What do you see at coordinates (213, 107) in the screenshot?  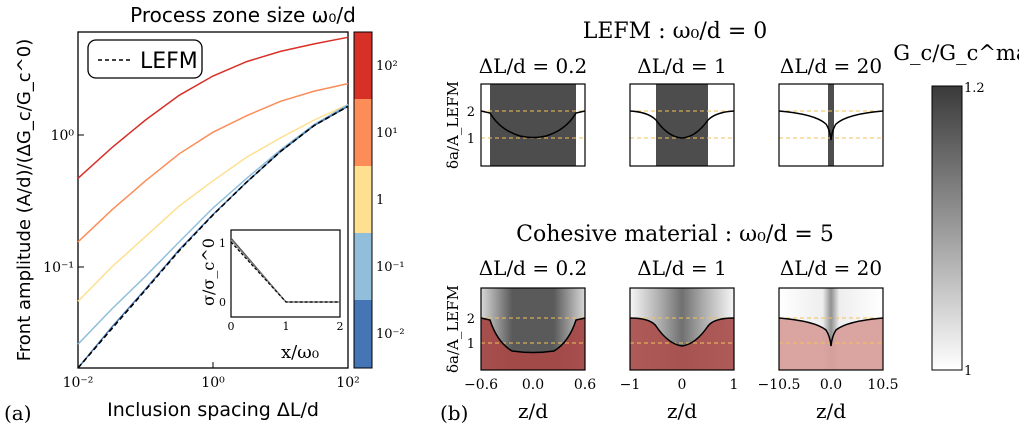 I see `series-line-10²` at bounding box center [213, 107].